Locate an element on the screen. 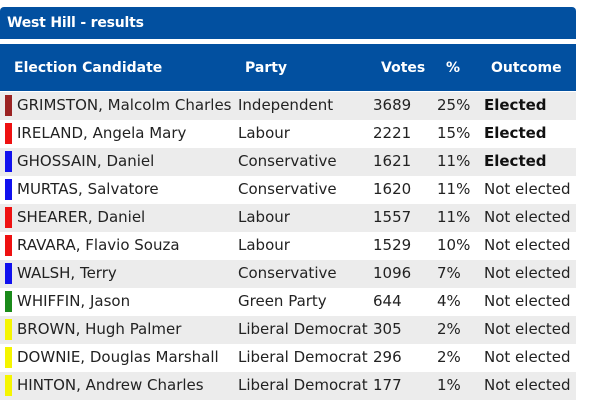 This screenshot has height=408, width=595. candidate-name: MURTAS, Salvatore is located at coordinates (88, 189).